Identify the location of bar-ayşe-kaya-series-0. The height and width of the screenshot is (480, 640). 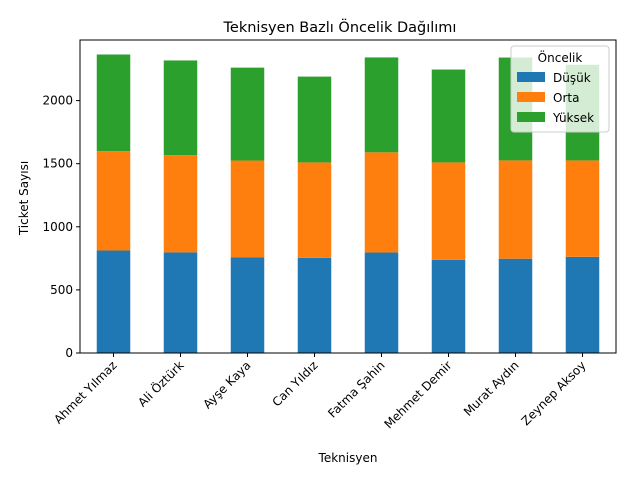
(247, 305).